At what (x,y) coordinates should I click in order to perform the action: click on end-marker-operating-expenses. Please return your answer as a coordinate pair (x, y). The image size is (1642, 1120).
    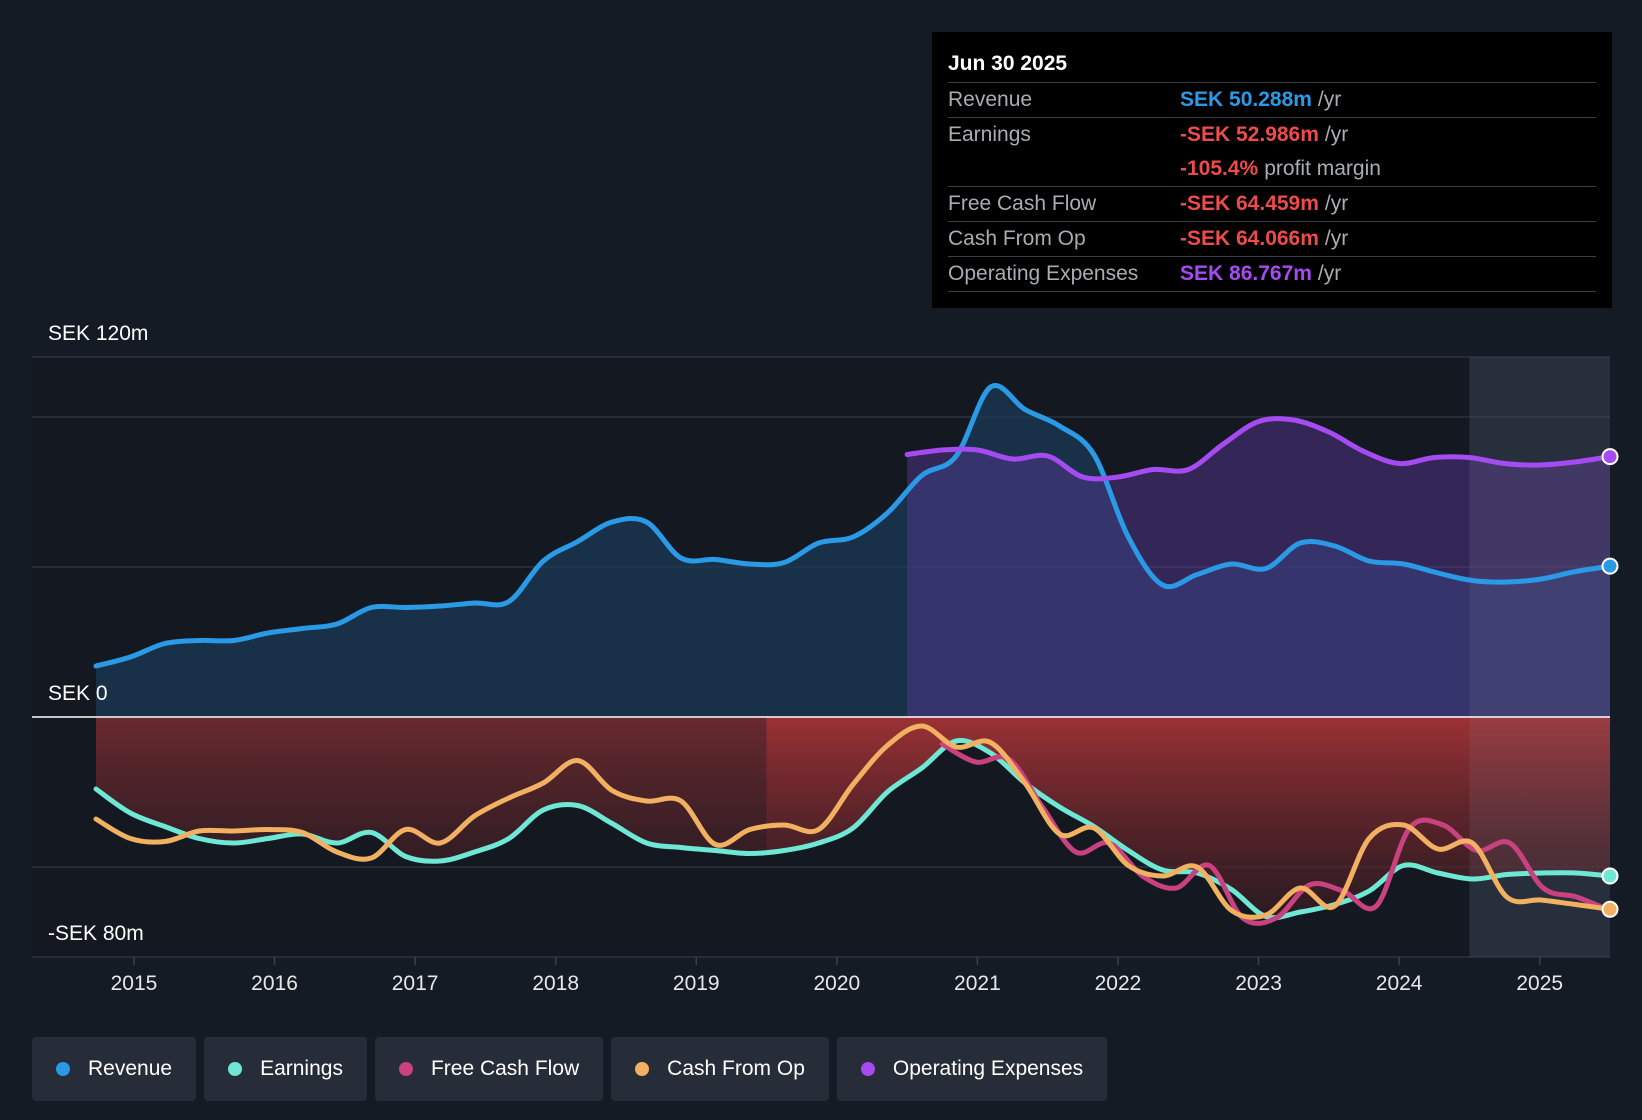
    Looking at the image, I should click on (1610, 457).